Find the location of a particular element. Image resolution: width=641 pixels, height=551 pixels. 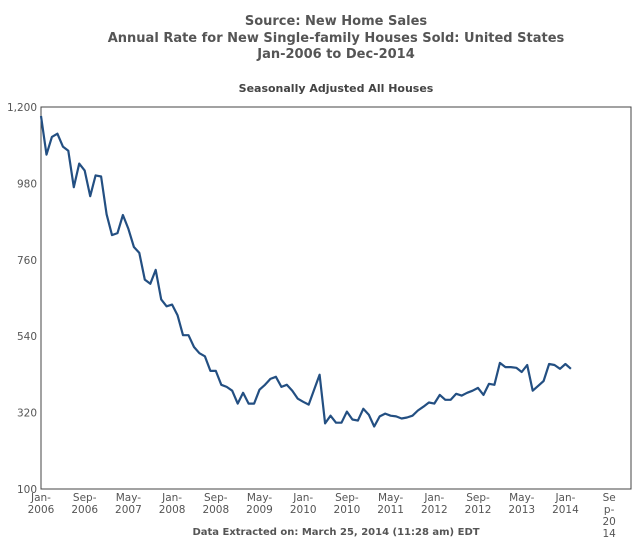

x-tick-label: Sep-2006 is located at coordinates (84, 504).